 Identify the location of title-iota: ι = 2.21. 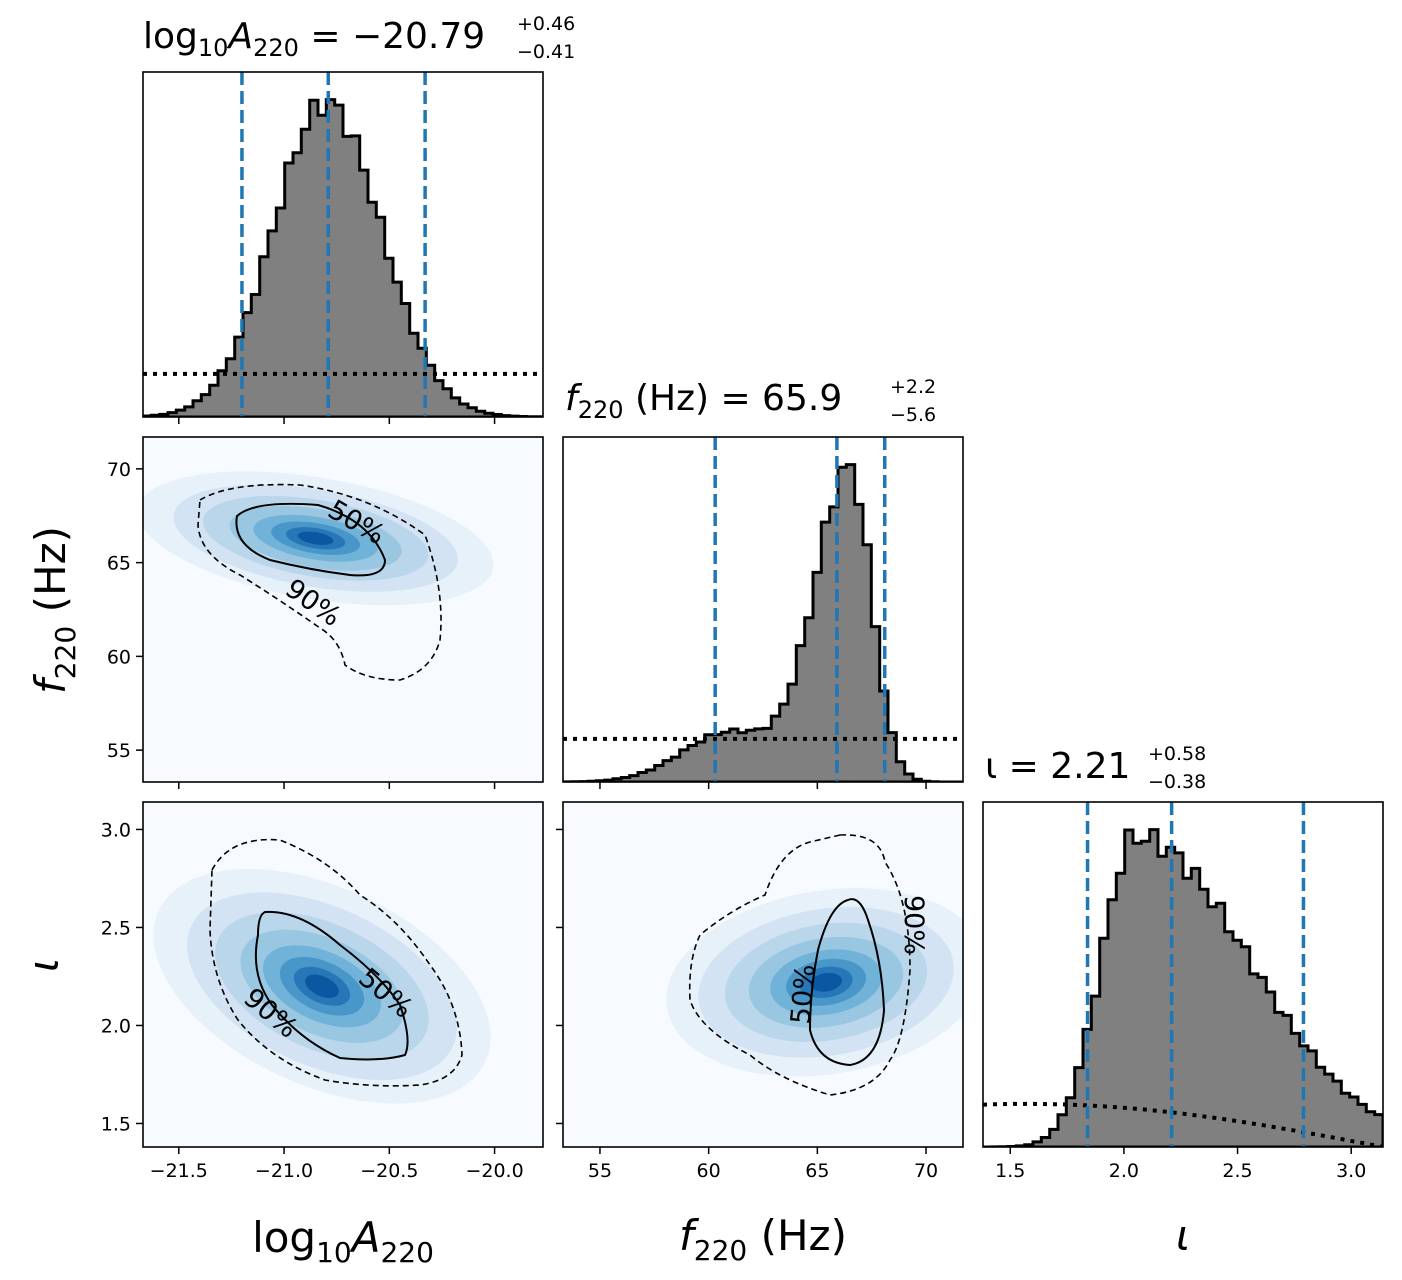
(1057, 766).